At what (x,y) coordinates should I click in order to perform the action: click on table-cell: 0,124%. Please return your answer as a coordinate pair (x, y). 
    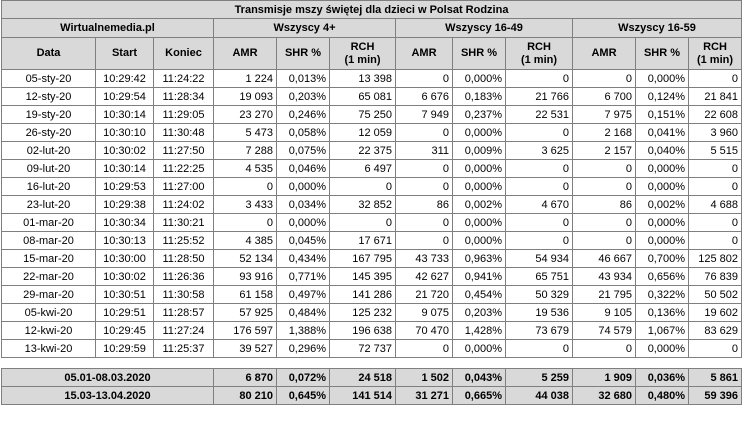
    Looking at the image, I should click on (662, 96).